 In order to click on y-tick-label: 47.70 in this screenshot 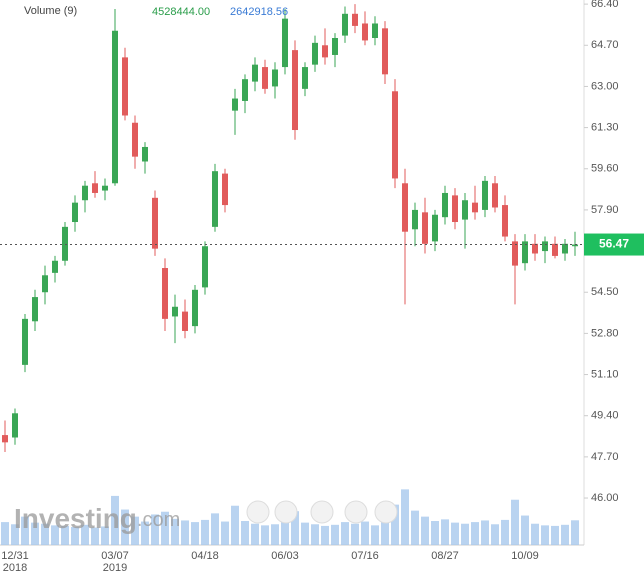, I will do `click(605, 457)`.